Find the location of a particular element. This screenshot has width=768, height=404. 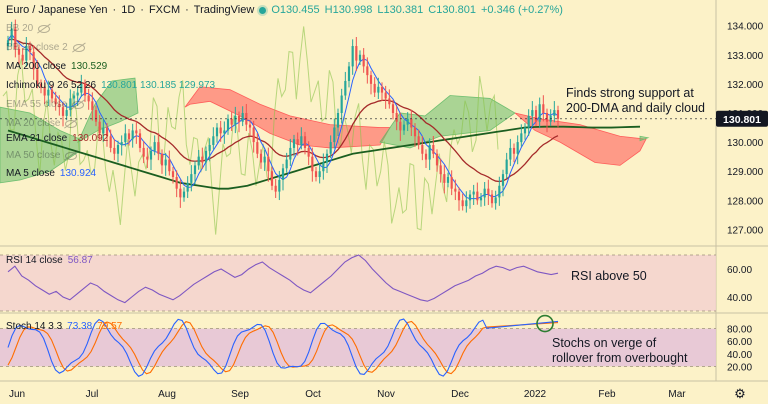

indicator-legend-item: MA 20 close is located at coordinates (42, 123).